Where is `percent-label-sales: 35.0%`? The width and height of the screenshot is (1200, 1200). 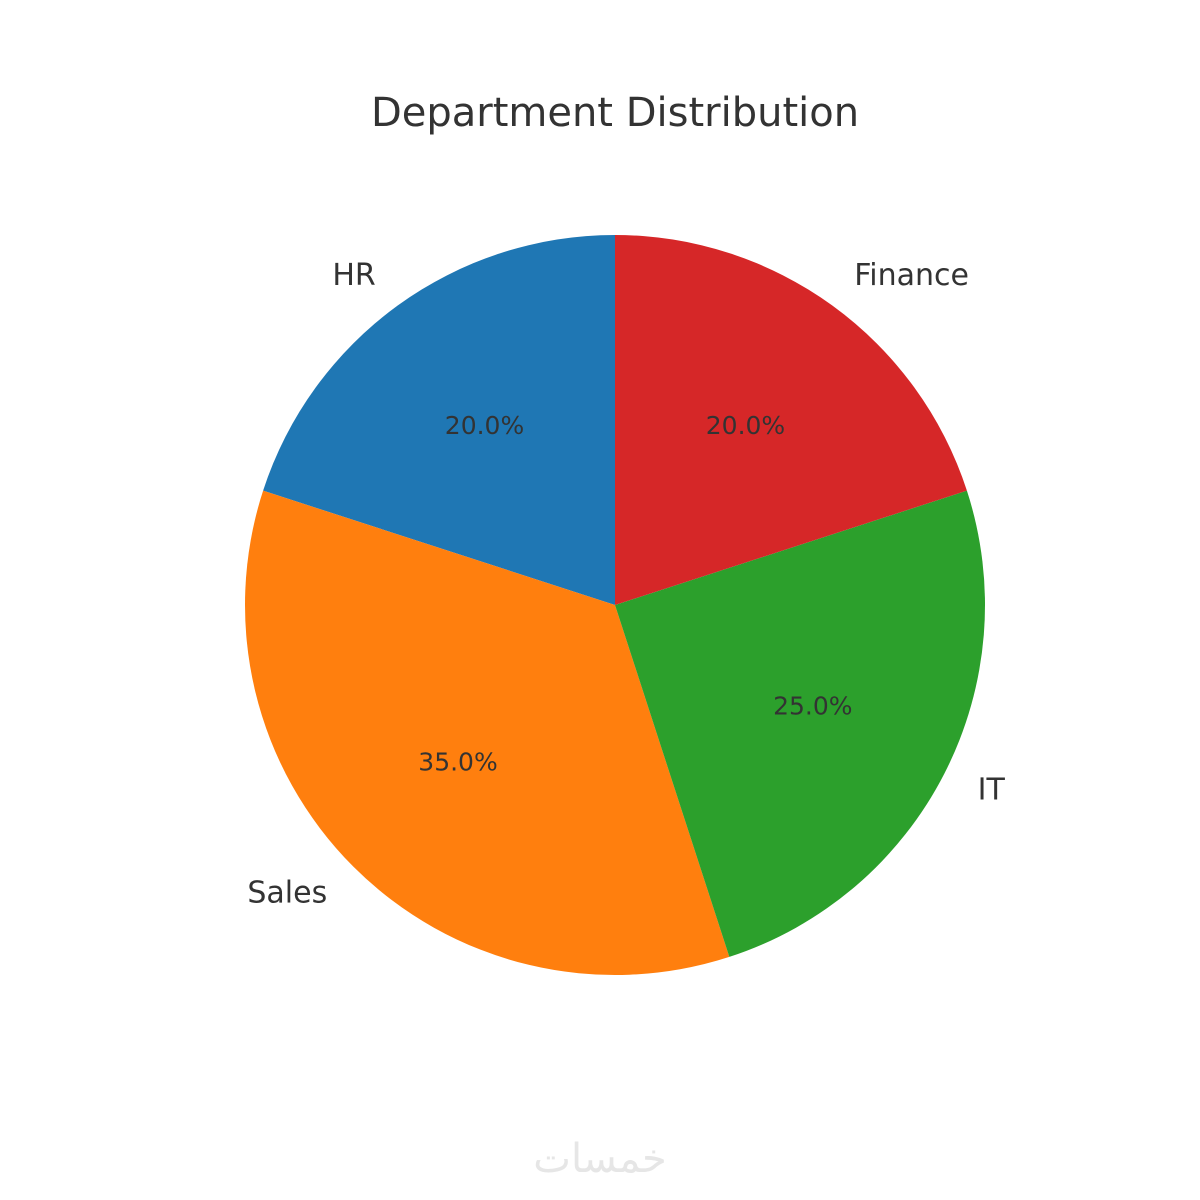 percent-label-sales: 35.0% is located at coordinates (457, 761).